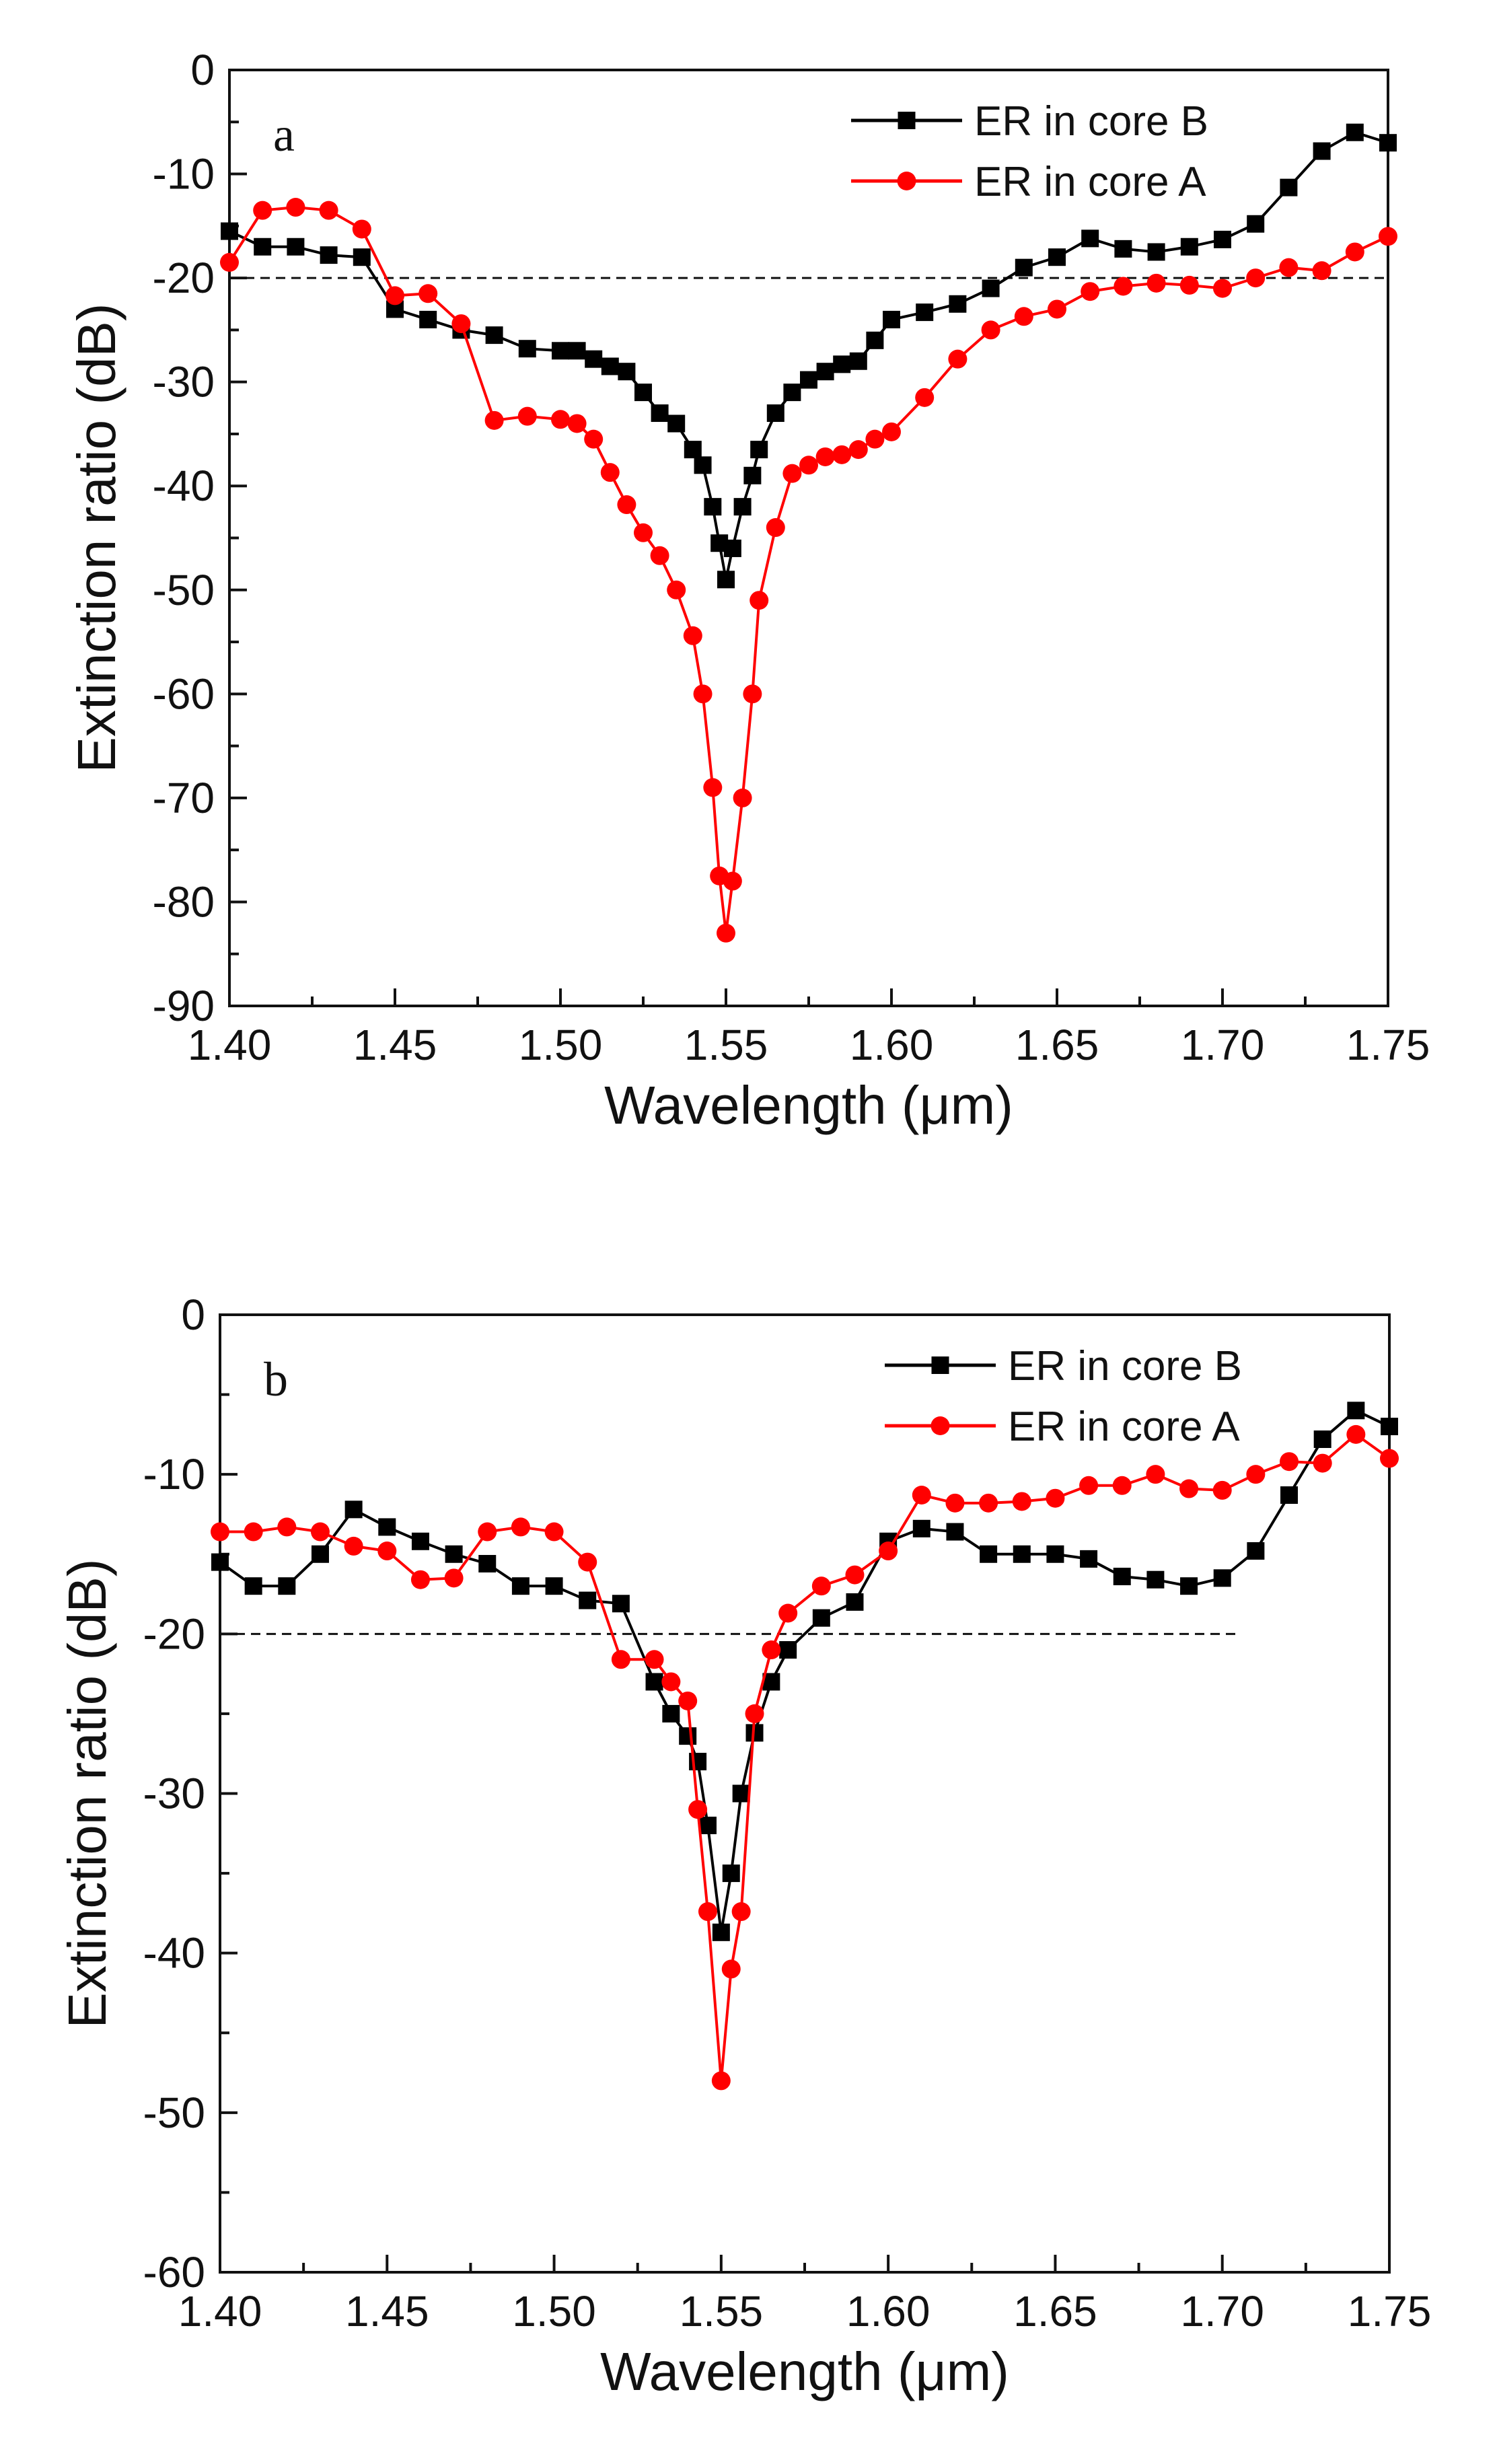 The width and height of the screenshot is (1497, 2464). I want to click on x-tick-label: 1.40, so click(230, 1045).